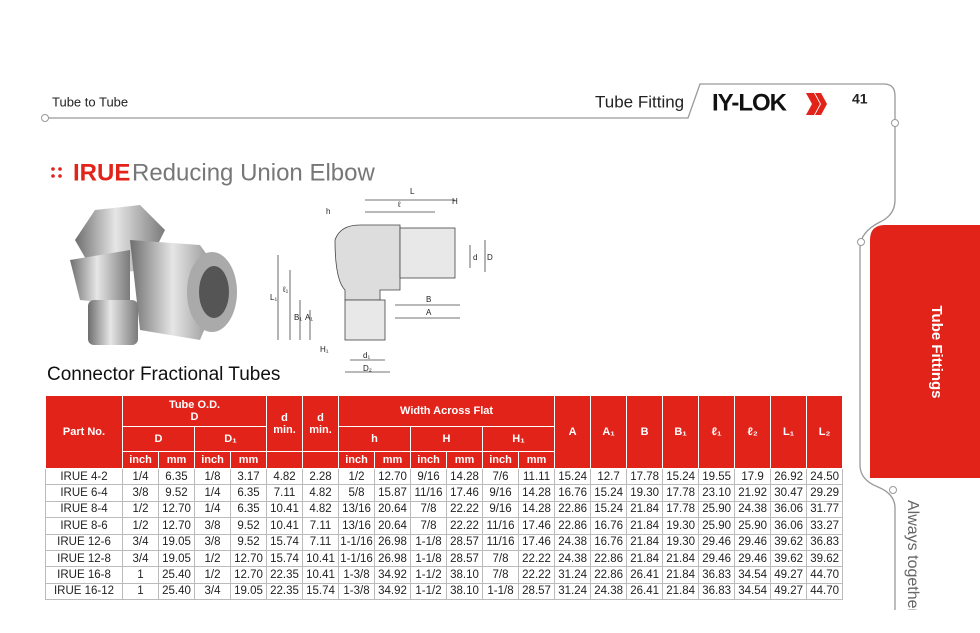 The height and width of the screenshot is (633, 980). I want to click on dim-label: d, so click(475, 257).